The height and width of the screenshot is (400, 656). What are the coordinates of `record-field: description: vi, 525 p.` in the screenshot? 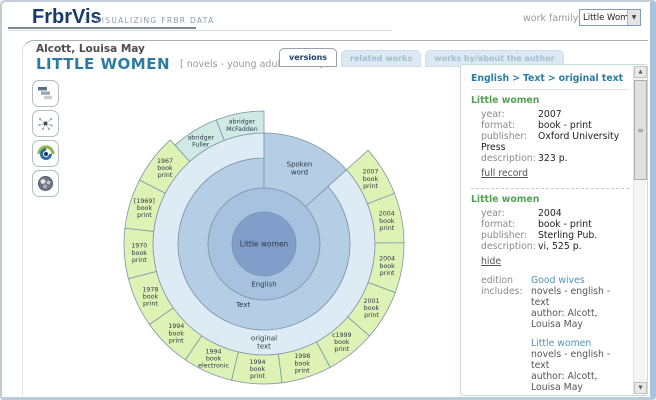 It's located at (555, 246).